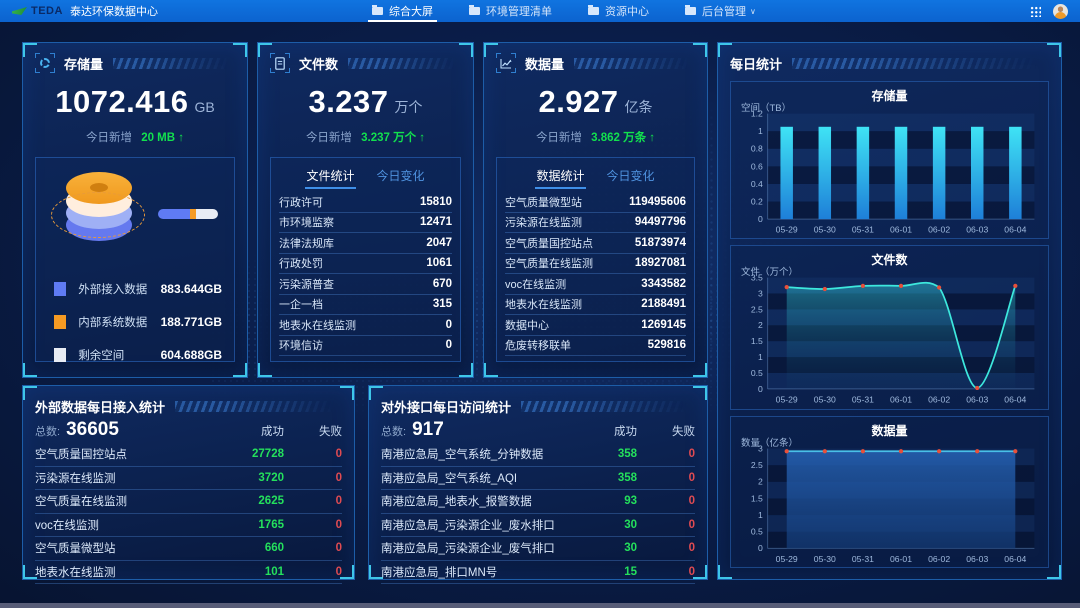  I want to click on legend-value: 604.688GB, so click(191, 354).